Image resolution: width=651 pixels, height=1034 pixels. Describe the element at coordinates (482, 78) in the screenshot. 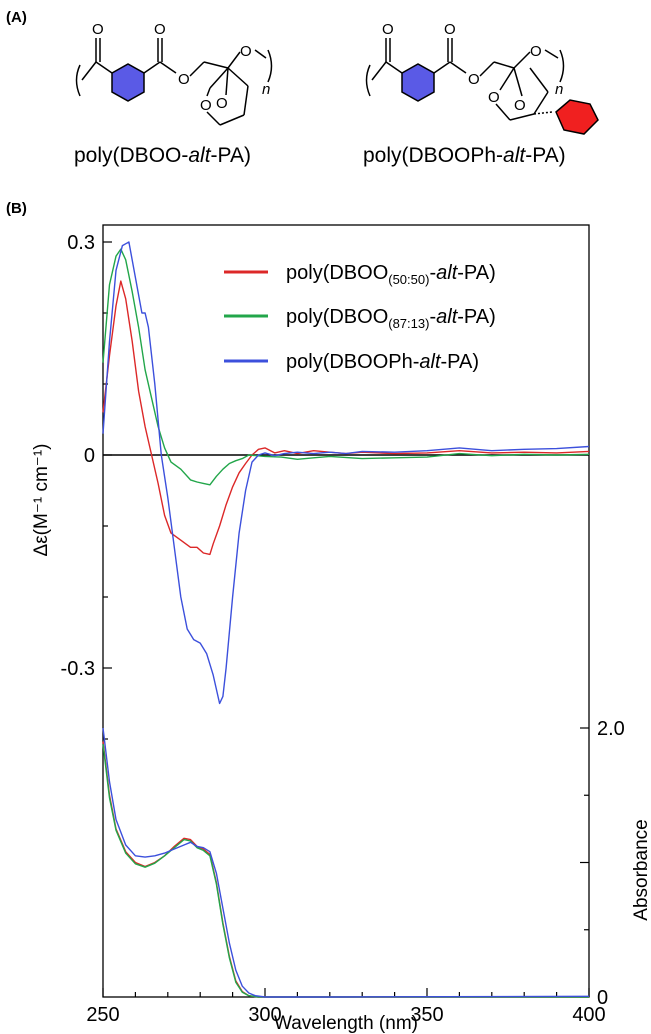

I see `structure-dboo-ph-pa: O O O O n O O` at that location.